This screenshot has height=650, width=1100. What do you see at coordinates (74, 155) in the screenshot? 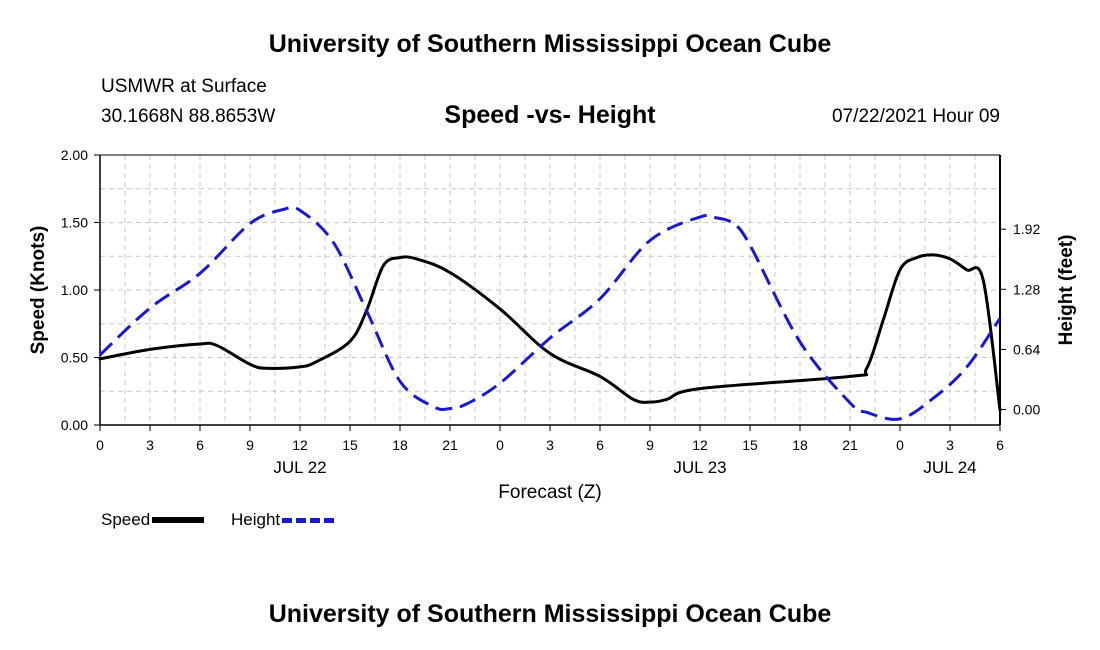
I see `y-tick-label: 2.00` at bounding box center [74, 155].